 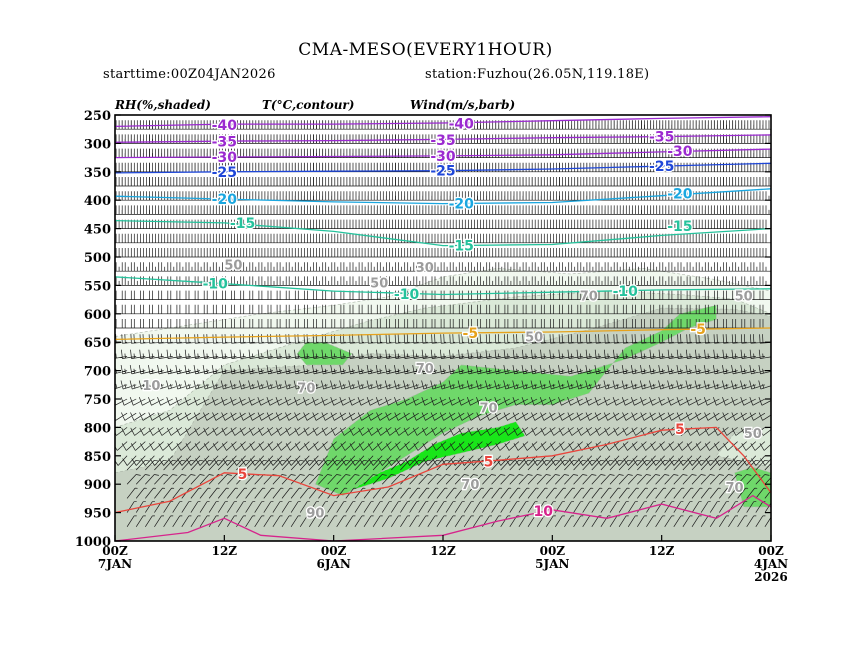 I want to click on y-tick-label: 950, so click(x=97, y=514).